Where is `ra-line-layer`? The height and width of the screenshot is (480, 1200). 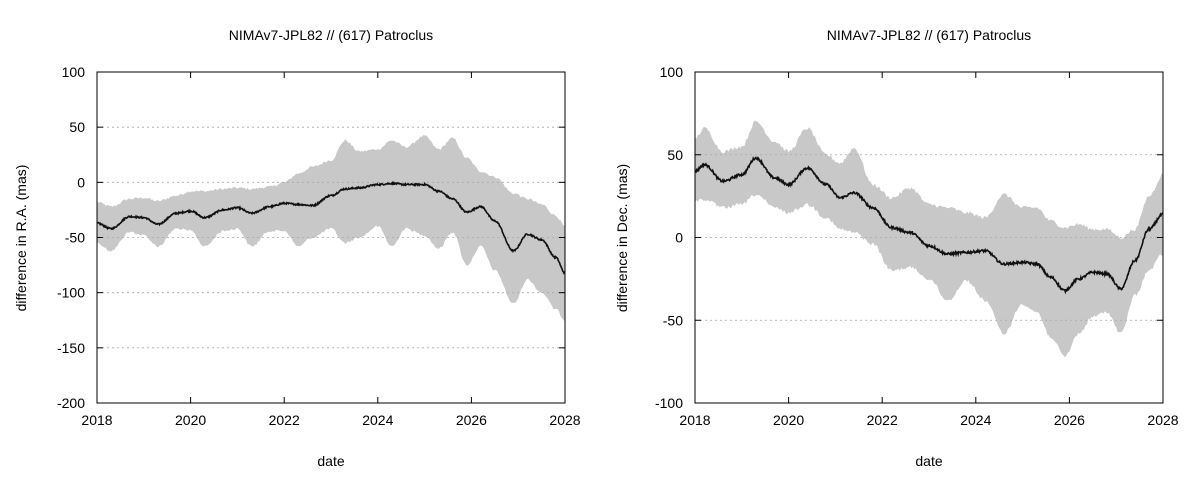
ra-line-layer is located at coordinates (331, 227).